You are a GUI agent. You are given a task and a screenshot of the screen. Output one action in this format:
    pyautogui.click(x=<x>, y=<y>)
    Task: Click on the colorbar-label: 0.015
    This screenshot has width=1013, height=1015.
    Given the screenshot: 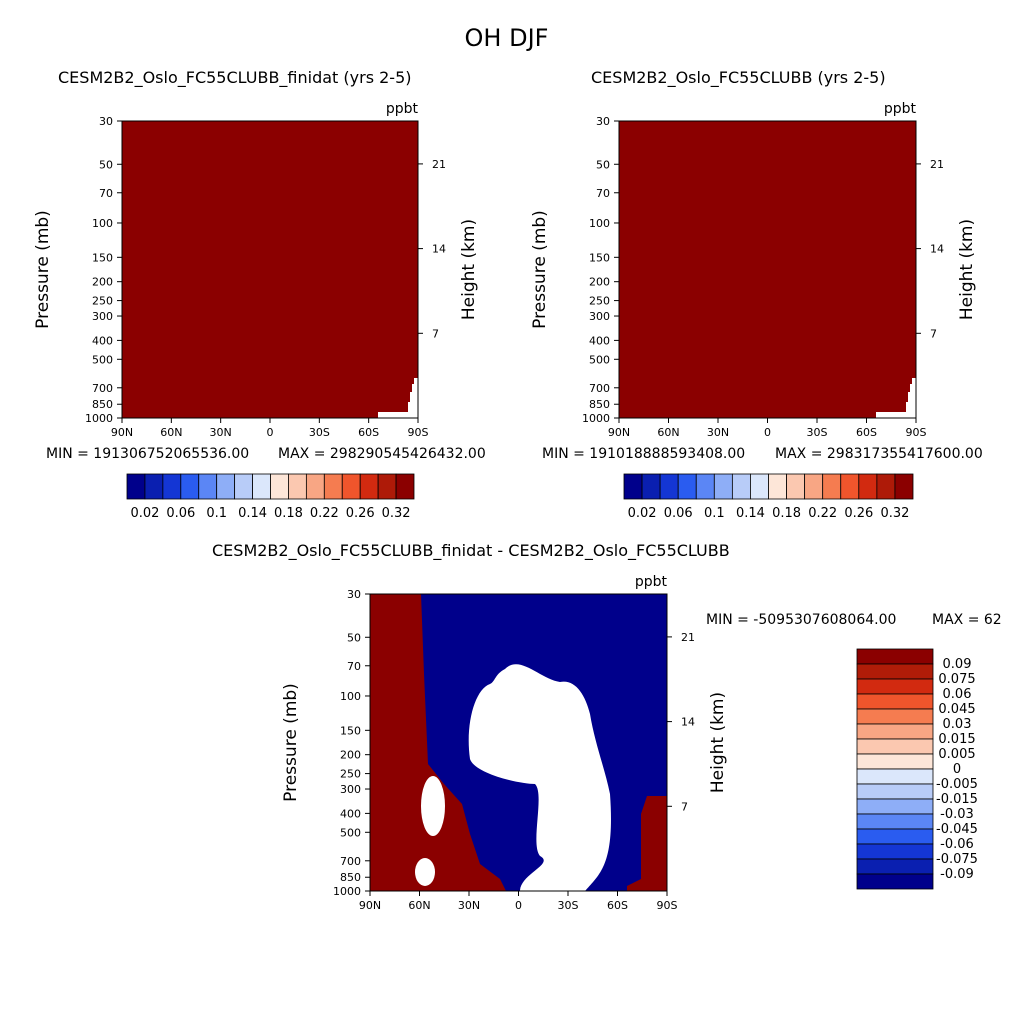 What is the action you would take?
    pyautogui.click(x=956, y=739)
    